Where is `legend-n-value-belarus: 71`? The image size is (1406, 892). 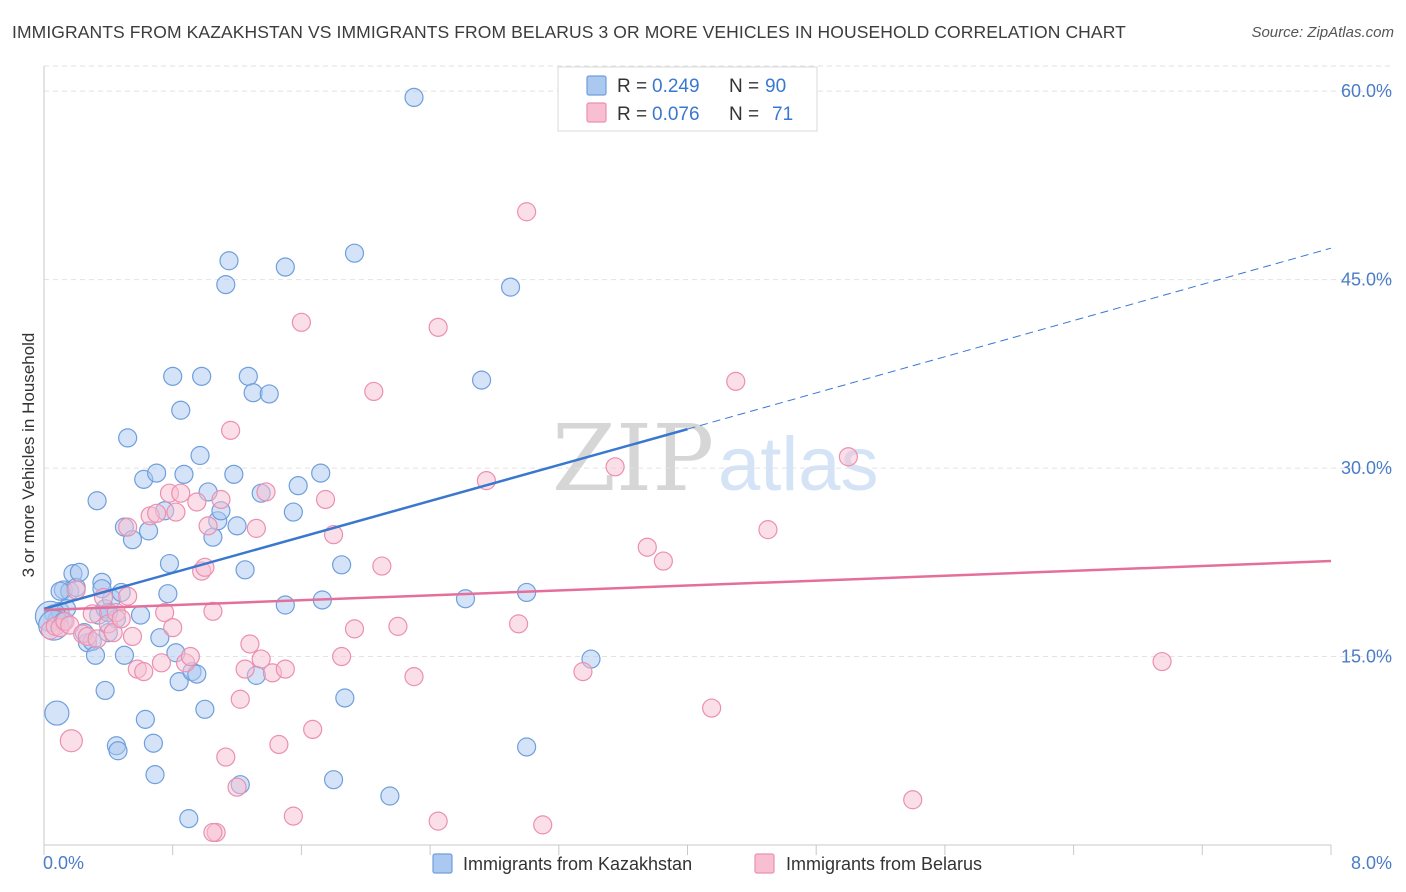
legend-n-value-belarus: 71 is located at coordinates (782, 114).